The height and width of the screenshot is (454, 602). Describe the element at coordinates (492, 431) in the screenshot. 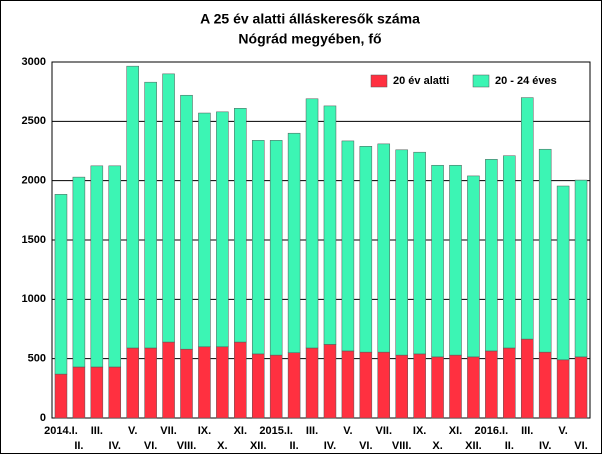

I see `x-tick-label: 2016.I.` at that location.